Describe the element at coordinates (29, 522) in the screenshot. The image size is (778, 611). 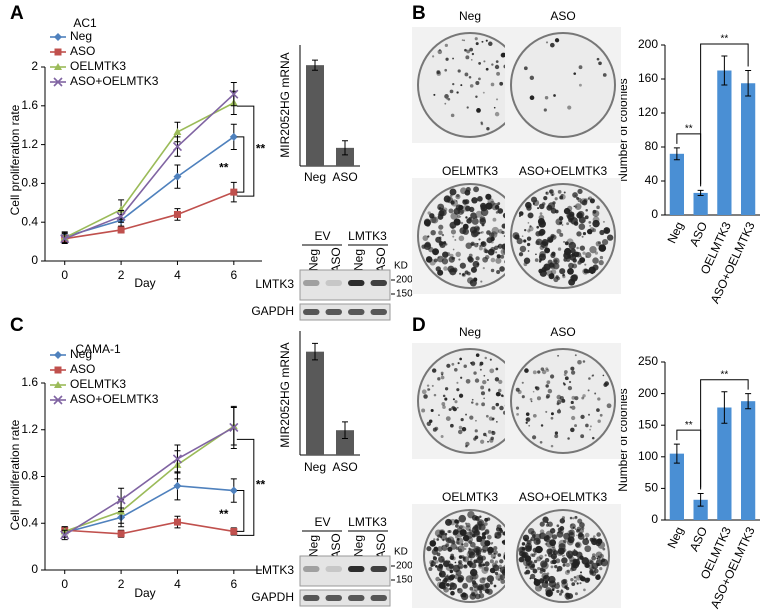
I see `y-tick-label: 0.4` at that location.